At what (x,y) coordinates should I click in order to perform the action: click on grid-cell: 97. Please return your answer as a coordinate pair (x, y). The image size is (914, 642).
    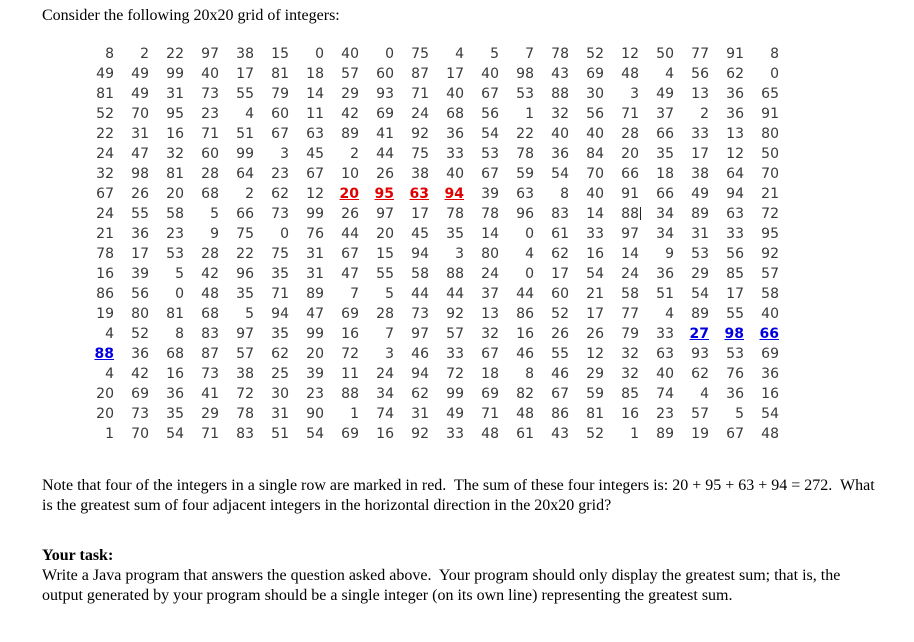
    Looking at the image, I should click on (210, 54).